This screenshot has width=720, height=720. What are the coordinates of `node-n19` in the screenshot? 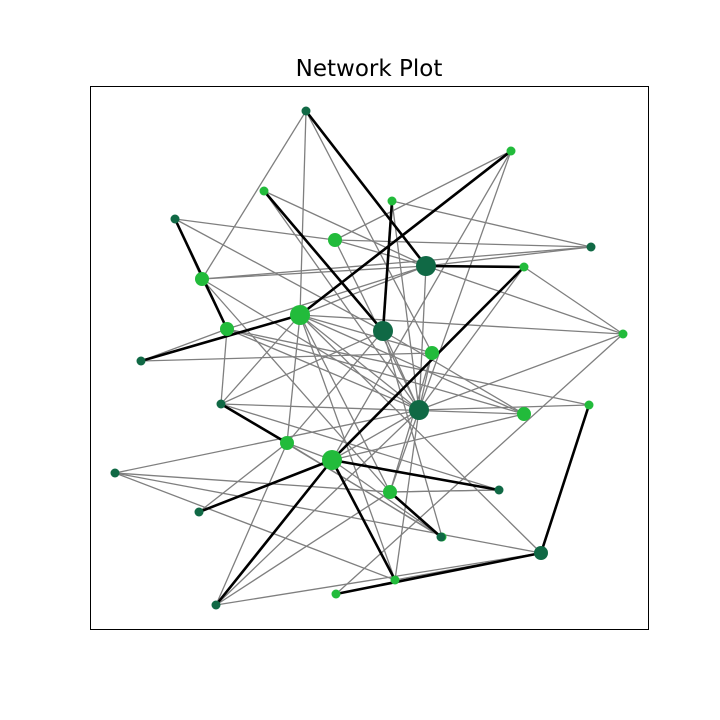 It's located at (221, 404).